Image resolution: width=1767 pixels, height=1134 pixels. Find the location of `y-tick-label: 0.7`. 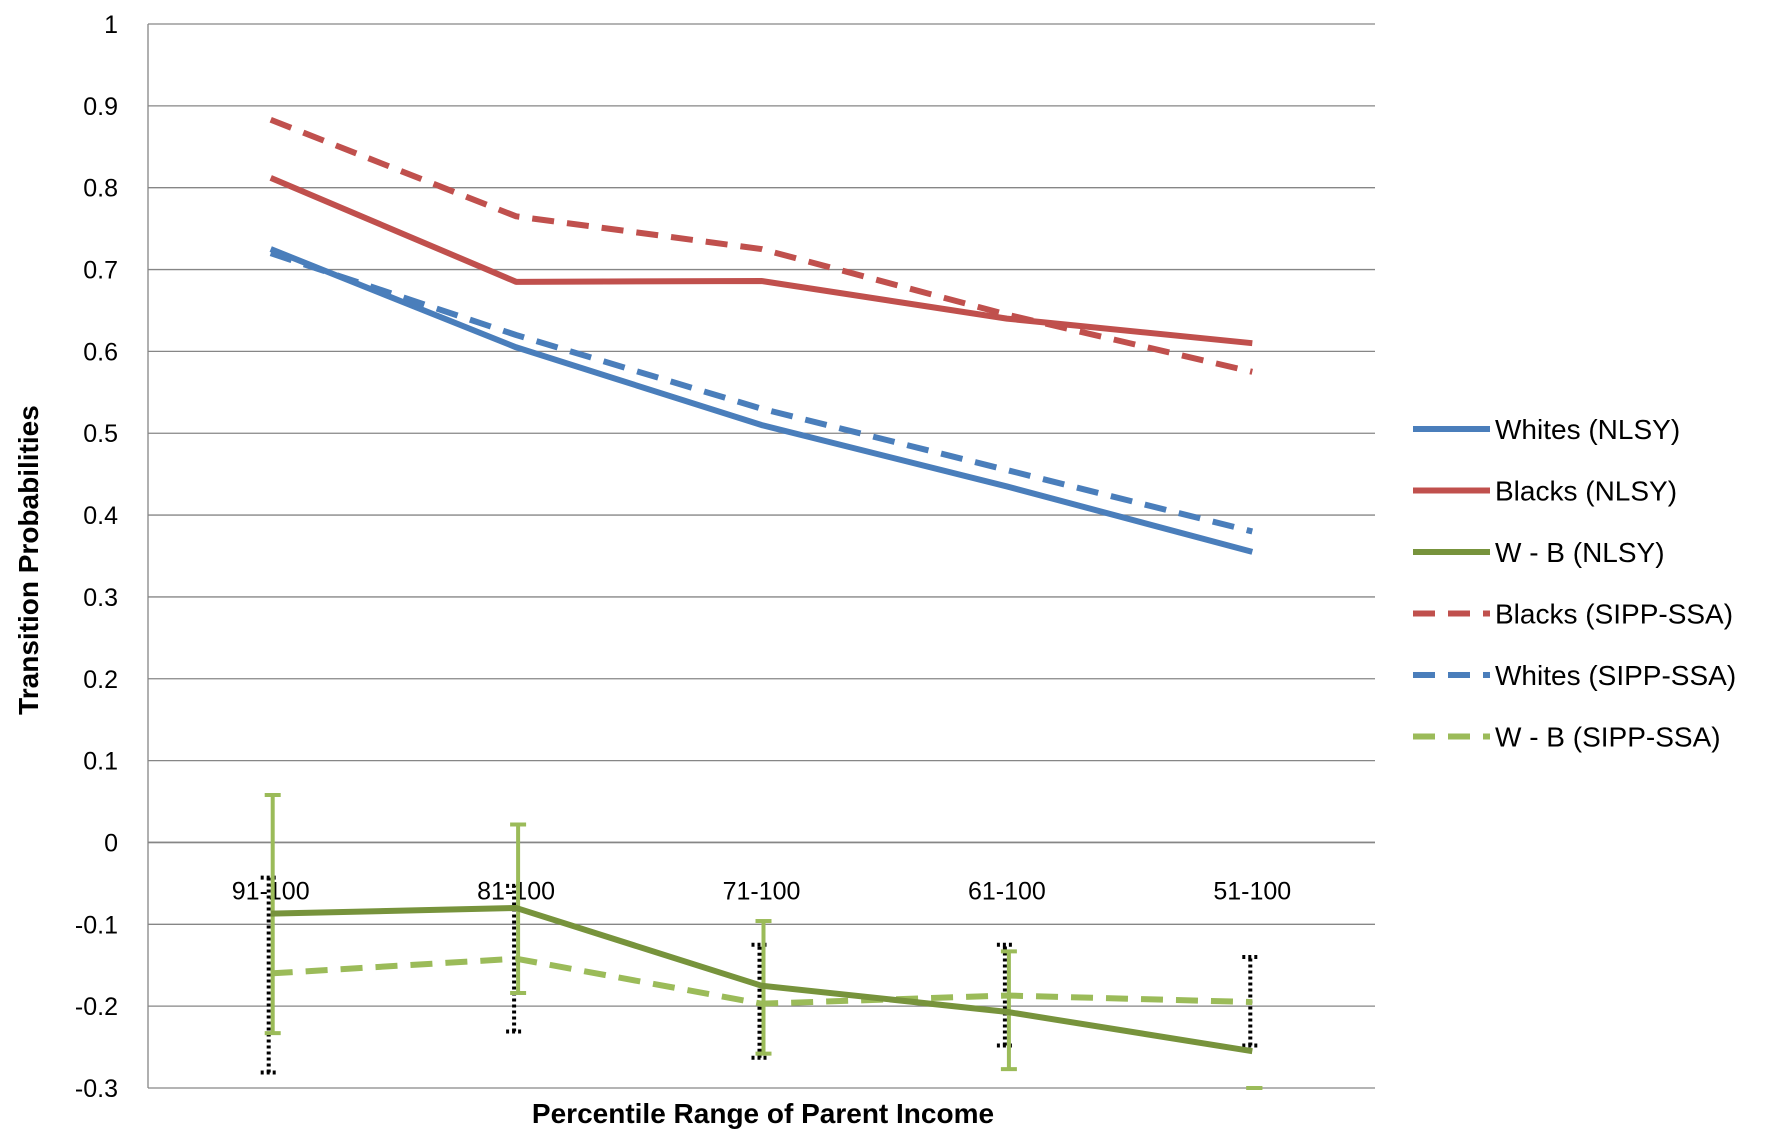

y-tick-label: 0.7 is located at coordinates (100, 271).